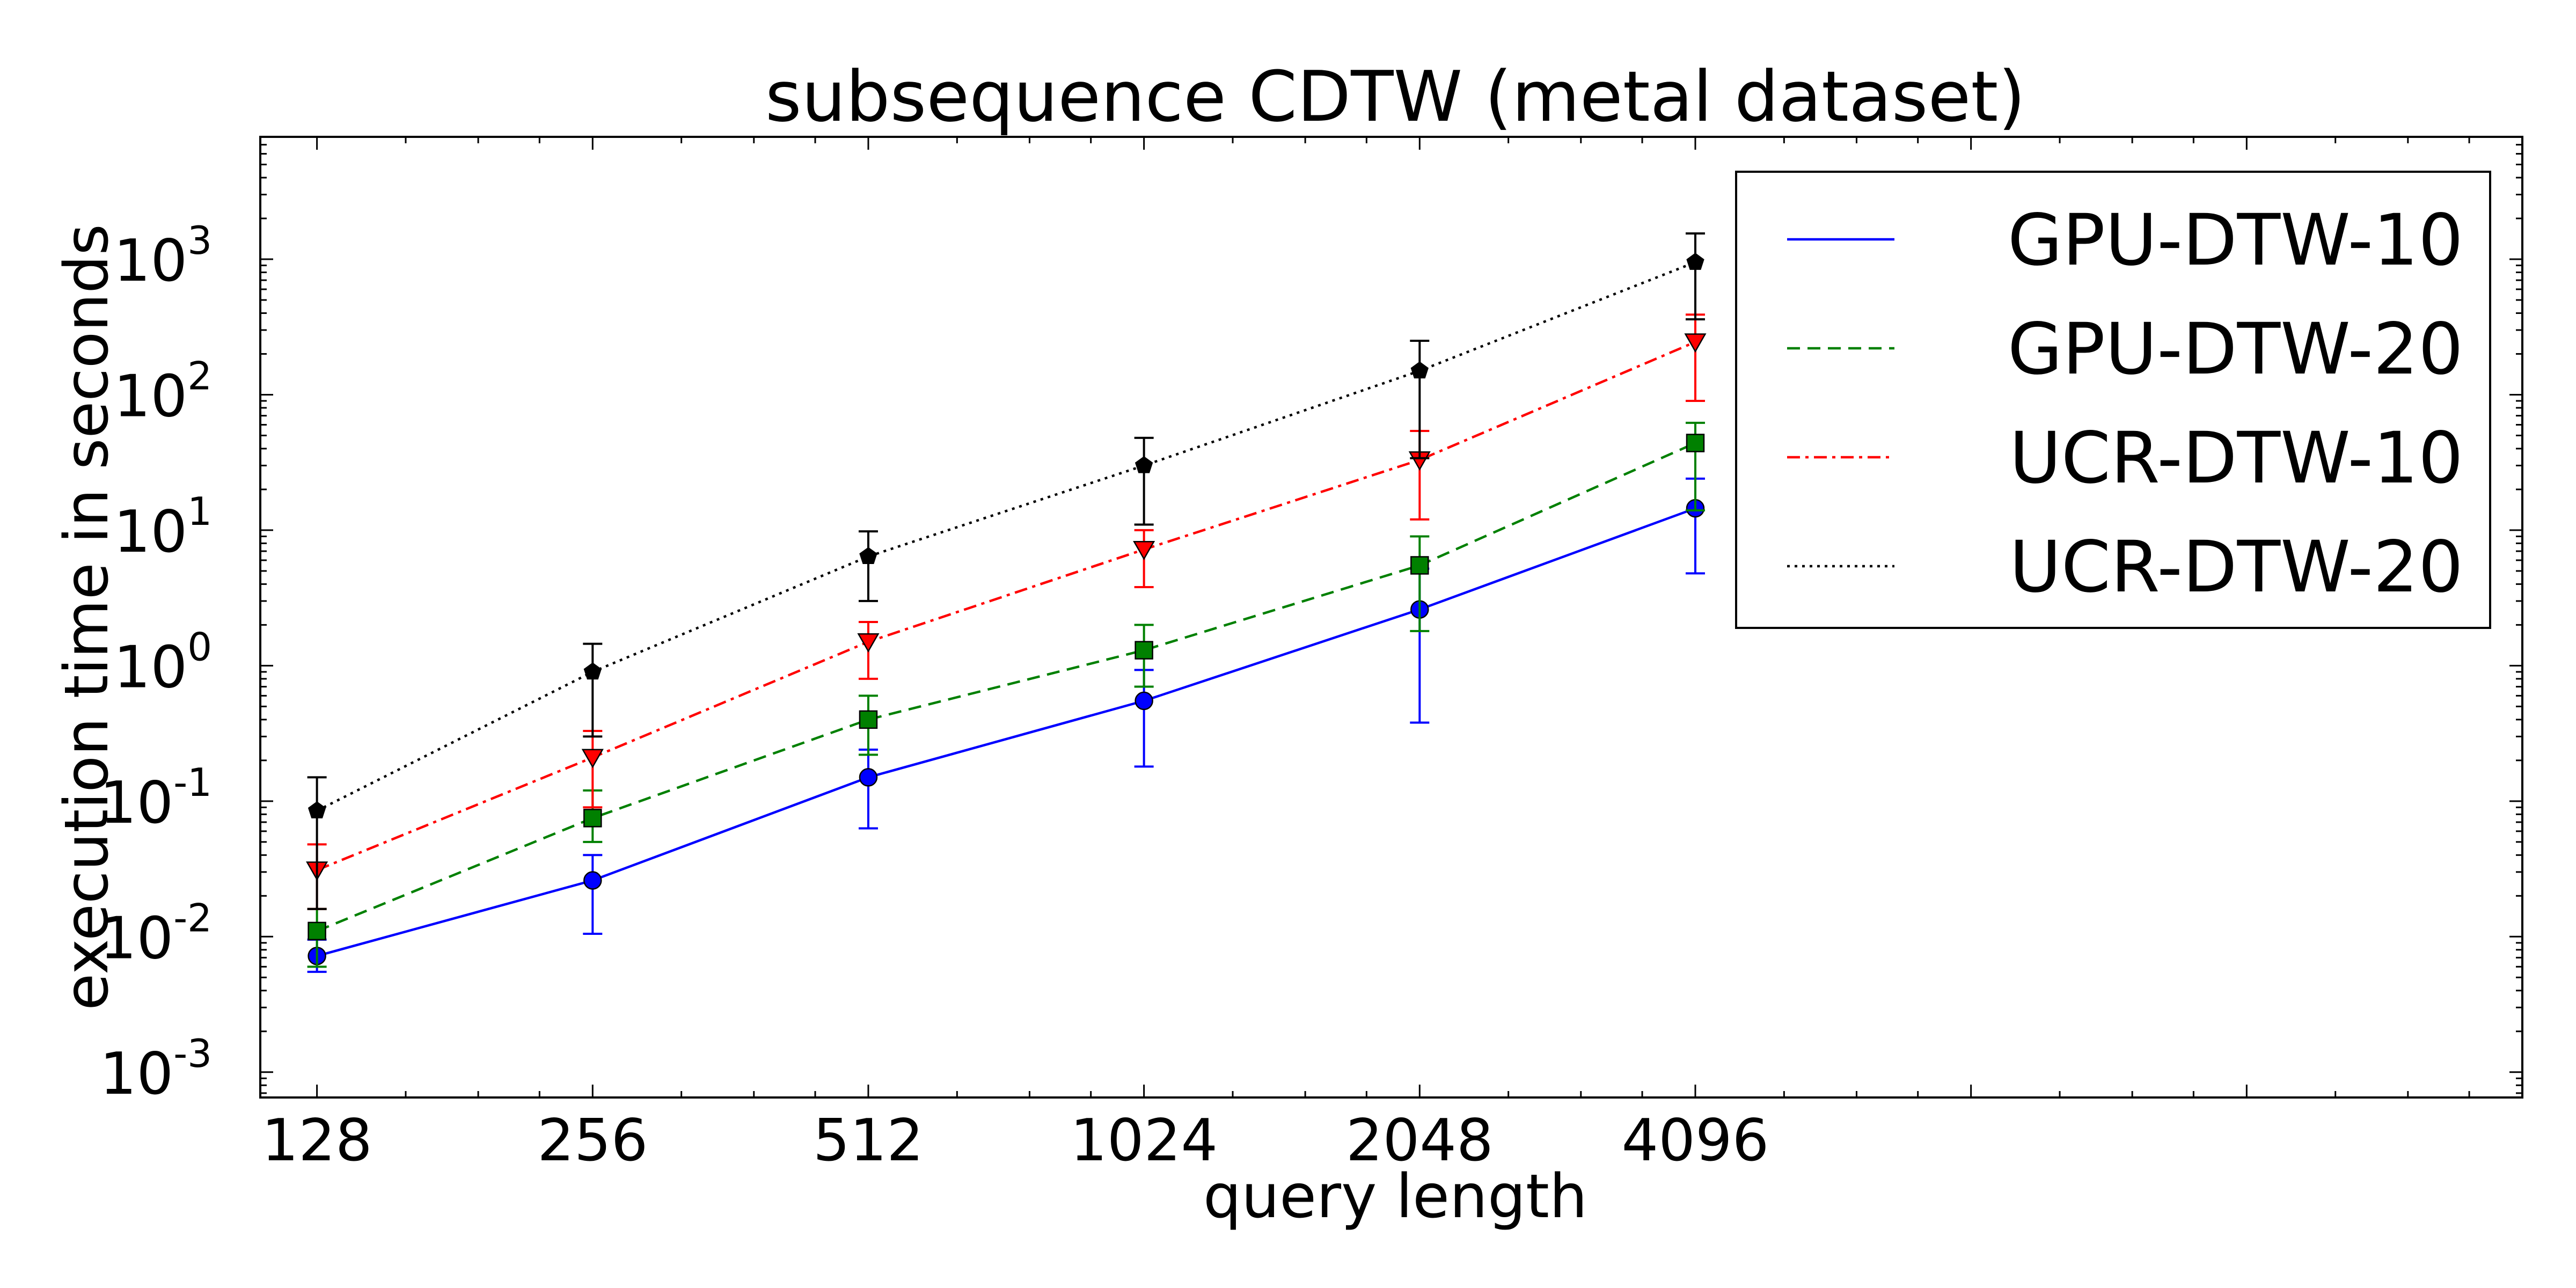  I want to click on y-tick-label: 10², so click(163, 391).